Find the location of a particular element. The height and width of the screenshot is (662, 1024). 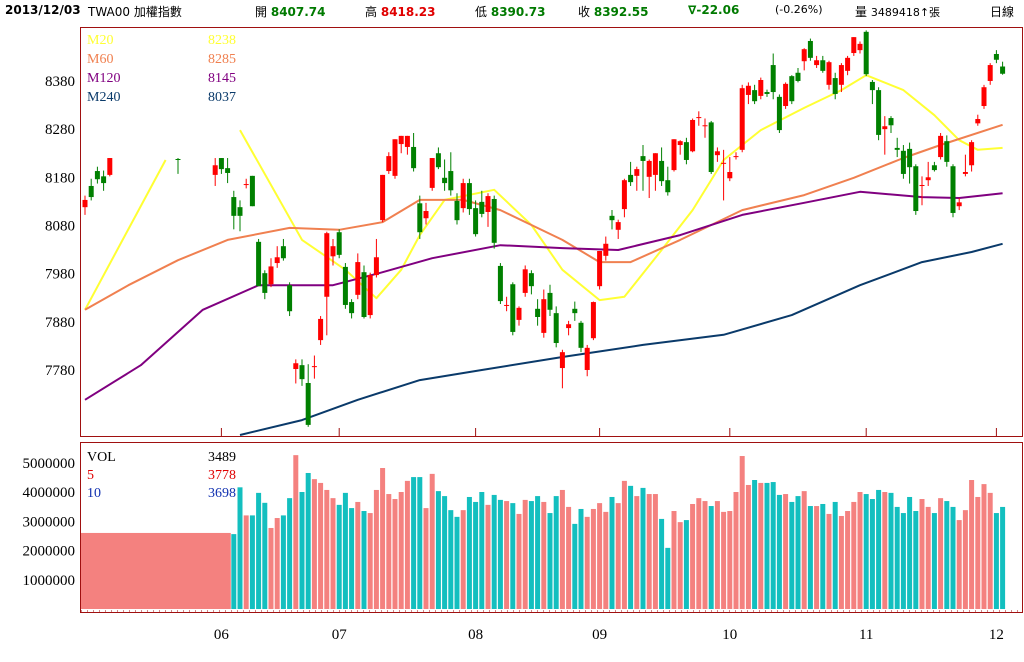

volume-bar-flat is located at coordinates (156, 570).